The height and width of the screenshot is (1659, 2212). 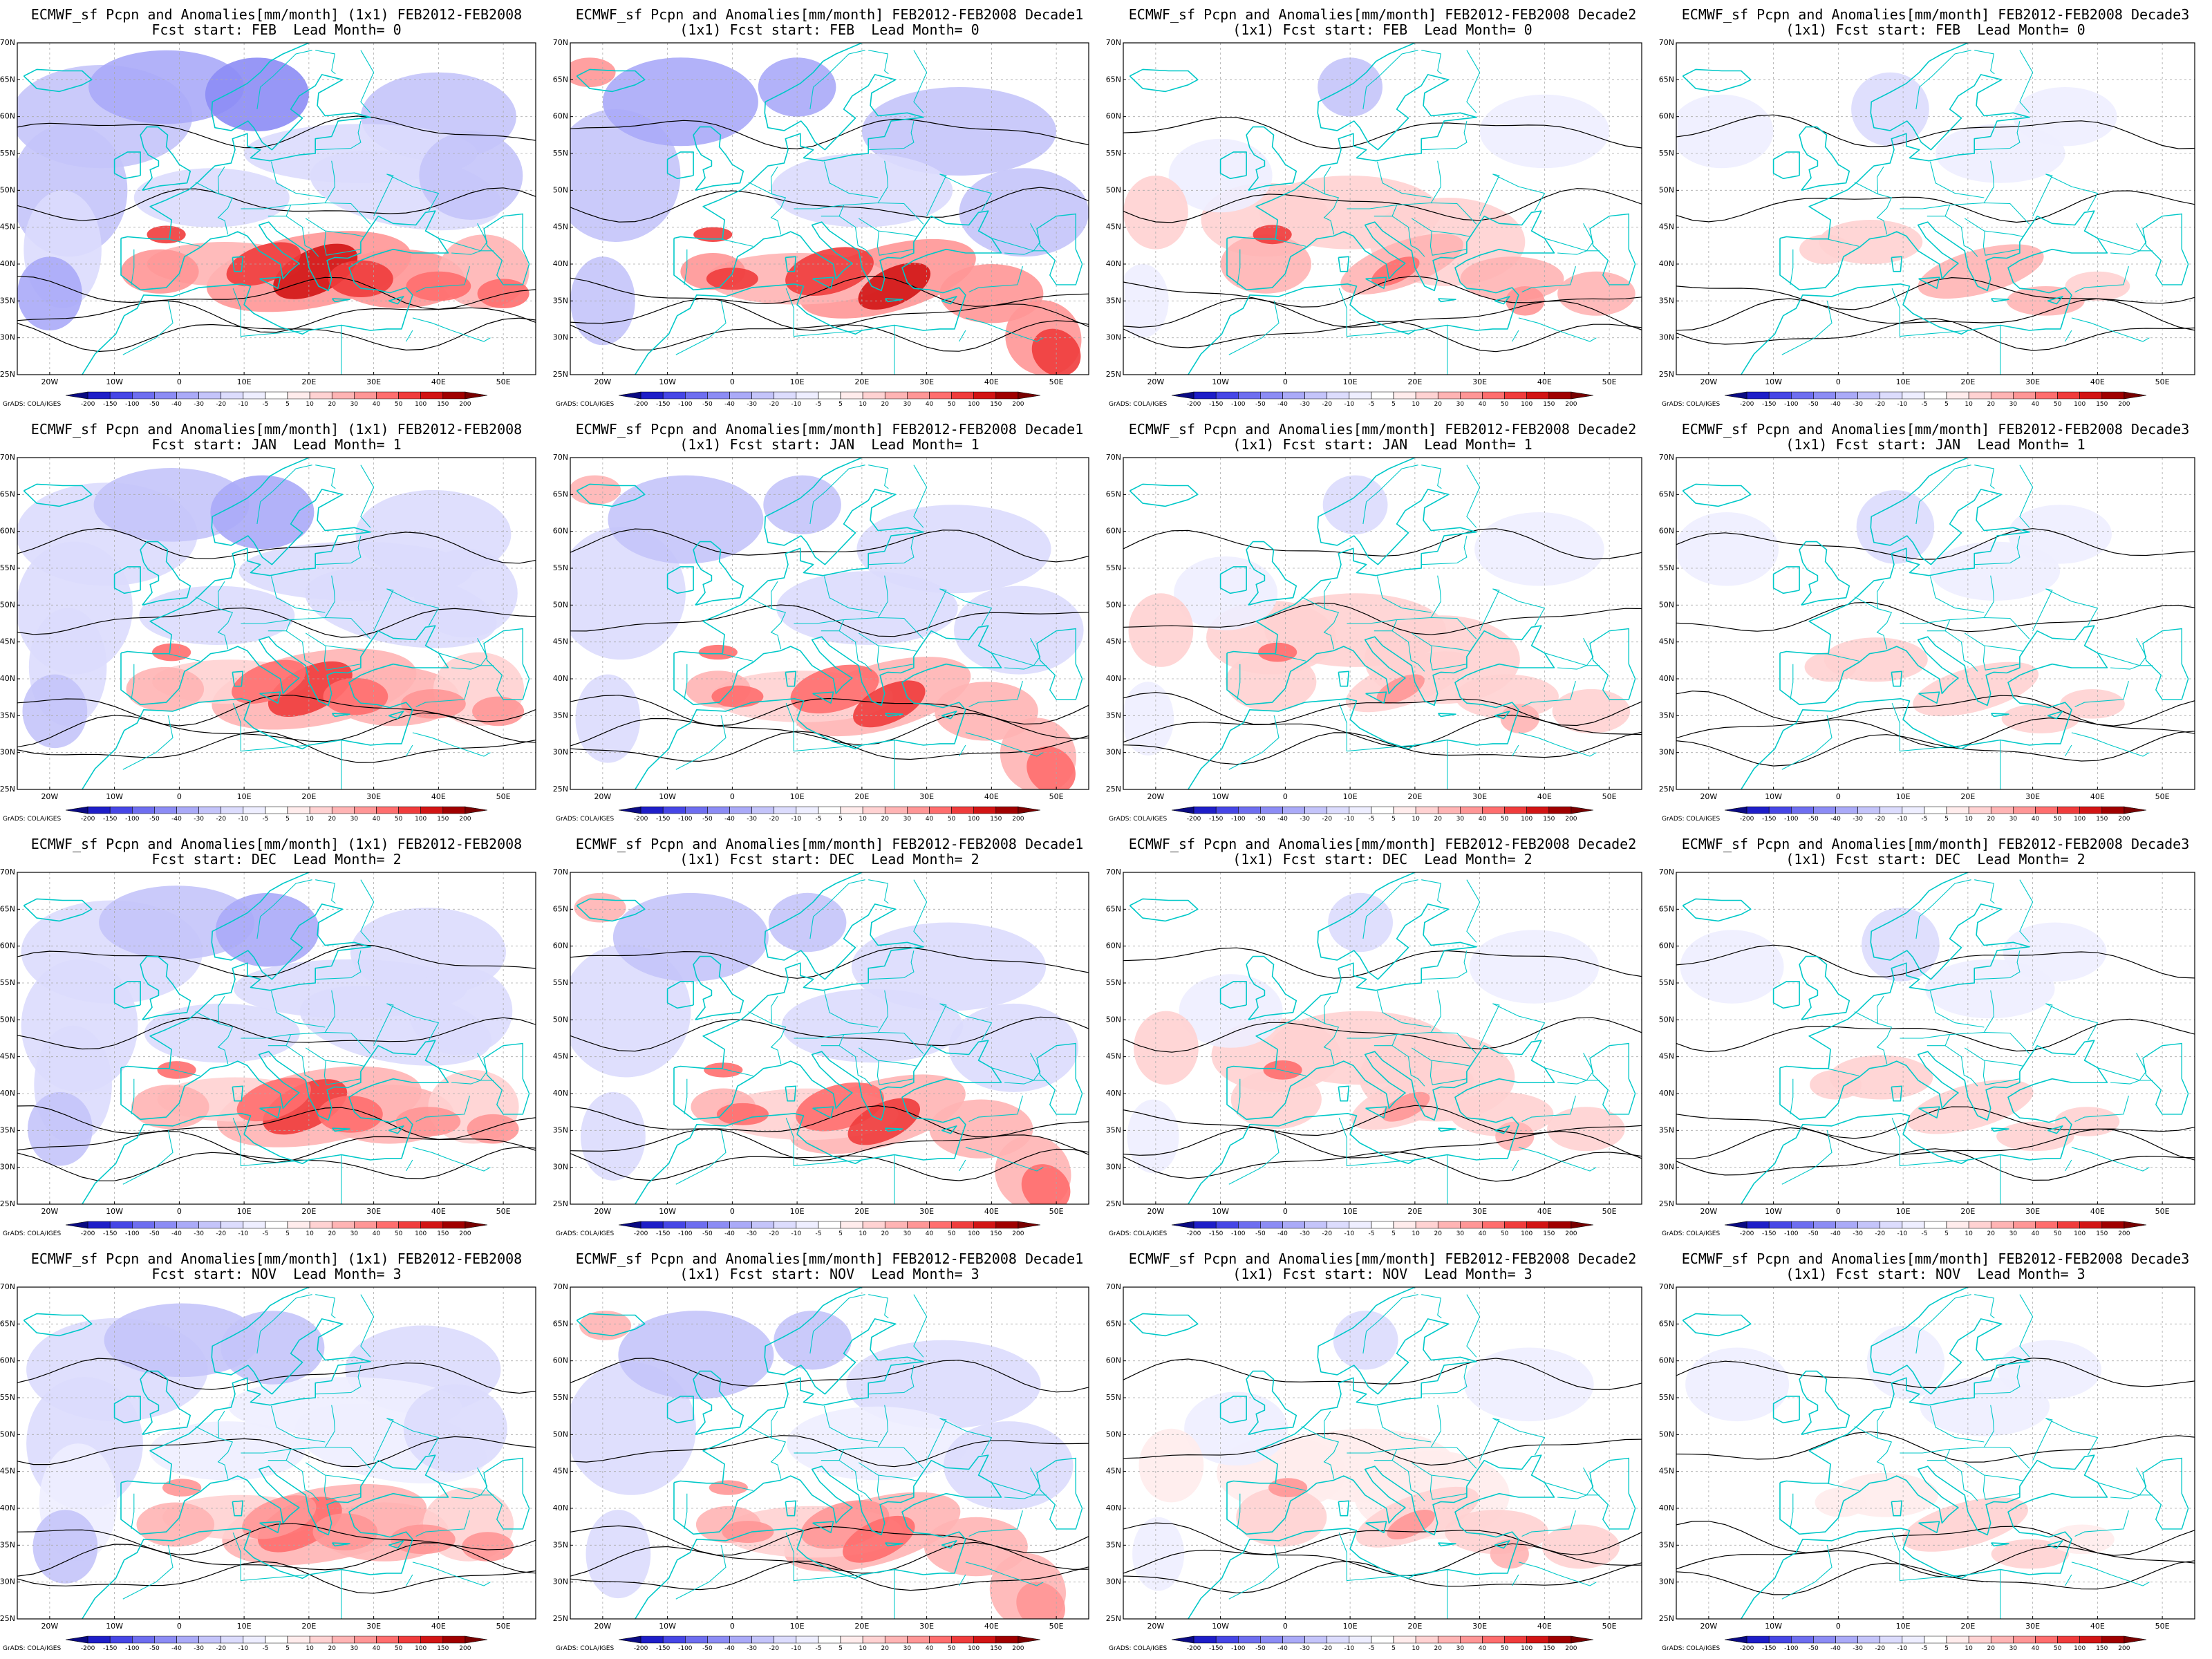 I want to click on lon-tick-label: 0, so click(x=1285, y=1626).